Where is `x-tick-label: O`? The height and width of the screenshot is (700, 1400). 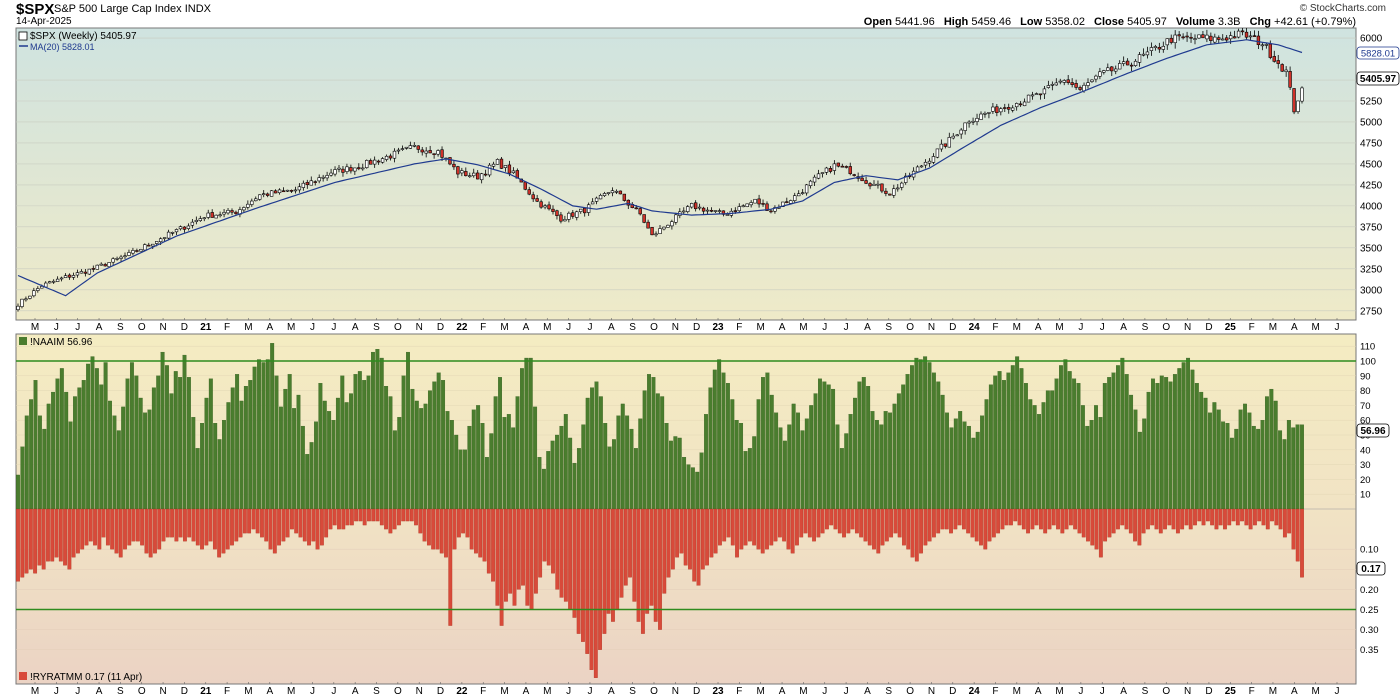
x-tick-label: O is located at coordinates (142, 691).